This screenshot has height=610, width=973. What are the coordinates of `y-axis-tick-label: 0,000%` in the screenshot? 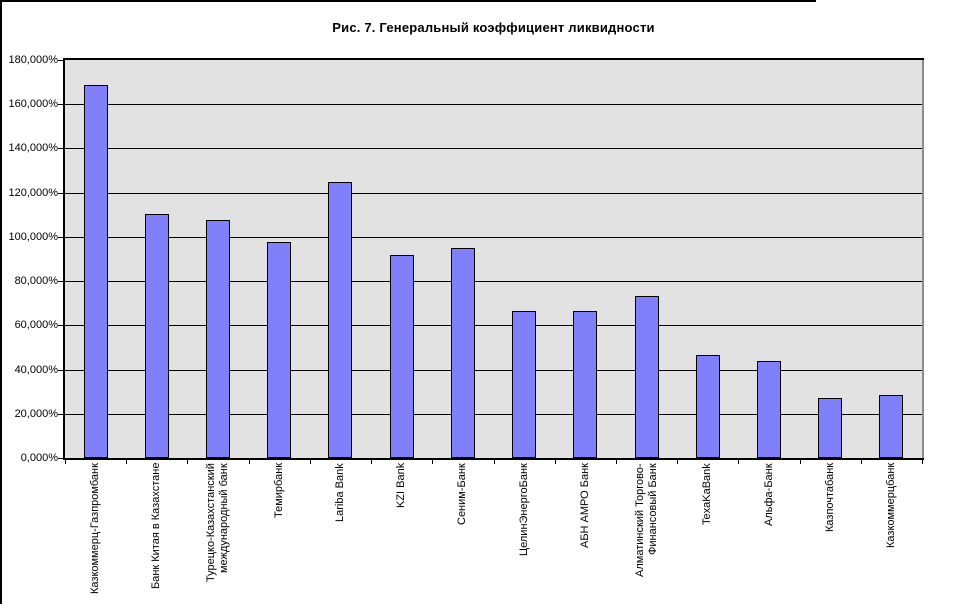 It's located at (39, 458).